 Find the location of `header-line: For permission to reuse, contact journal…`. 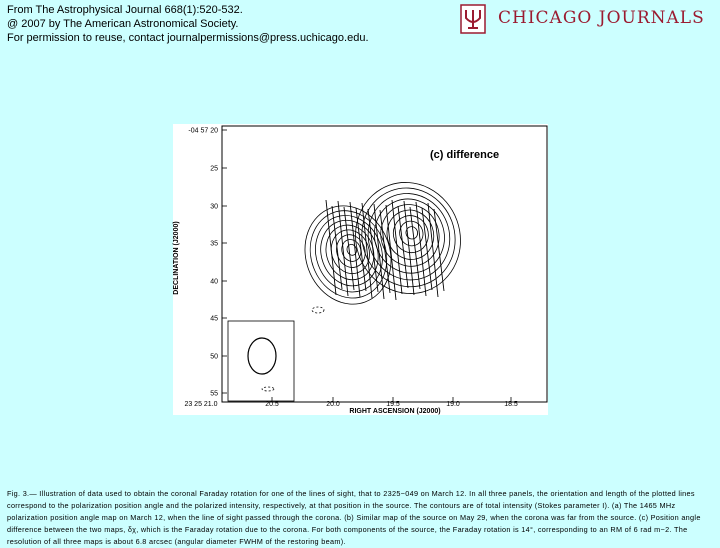

header-line: For permission to reuse, contact journal… is located at coordinates (188, 38).